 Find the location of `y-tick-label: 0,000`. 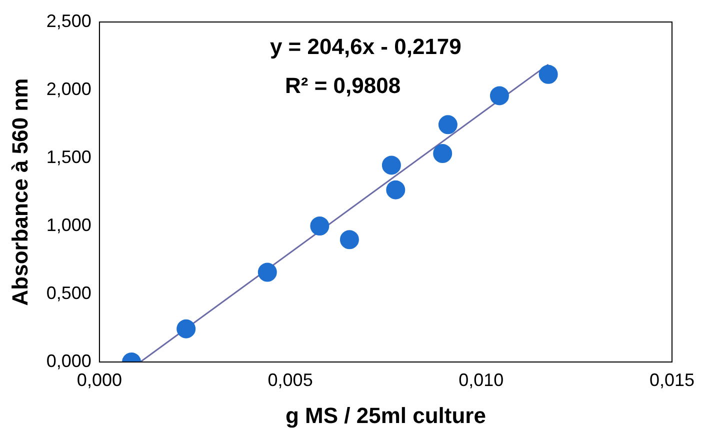

y-tick-label: 0,000 is located at coordinates (69, 360).